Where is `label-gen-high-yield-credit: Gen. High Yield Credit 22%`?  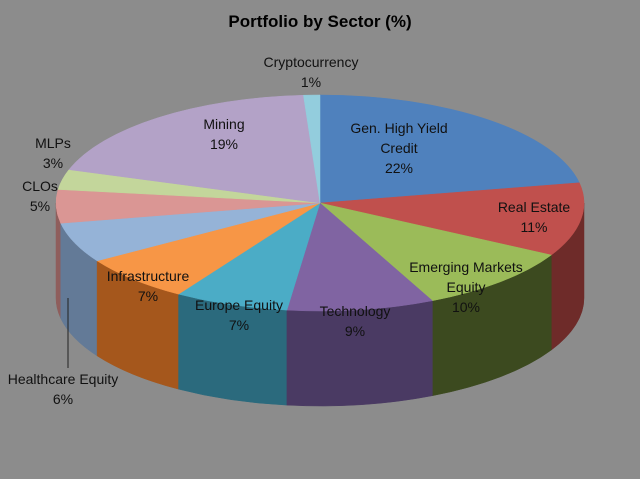 label-gen-high-yield-credit: Gen. High Yield Credit 22% is located at coordinates (398, 148).